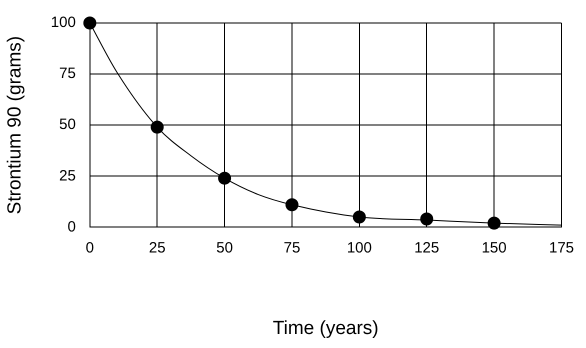 The width and height of the screenshot is (586, 348). What do you see at coordinates (71, 227) in the screenshot?
I see `y-tick-label: 0` at bounding box center [71, 227].